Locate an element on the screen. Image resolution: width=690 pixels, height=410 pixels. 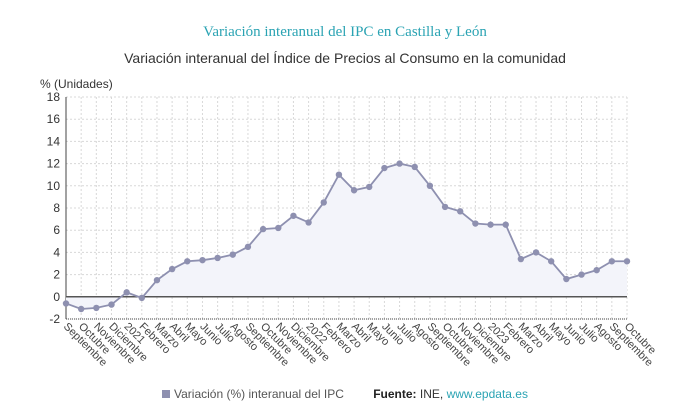
y-tick-label: 14 is located at coordinates (54, 141).